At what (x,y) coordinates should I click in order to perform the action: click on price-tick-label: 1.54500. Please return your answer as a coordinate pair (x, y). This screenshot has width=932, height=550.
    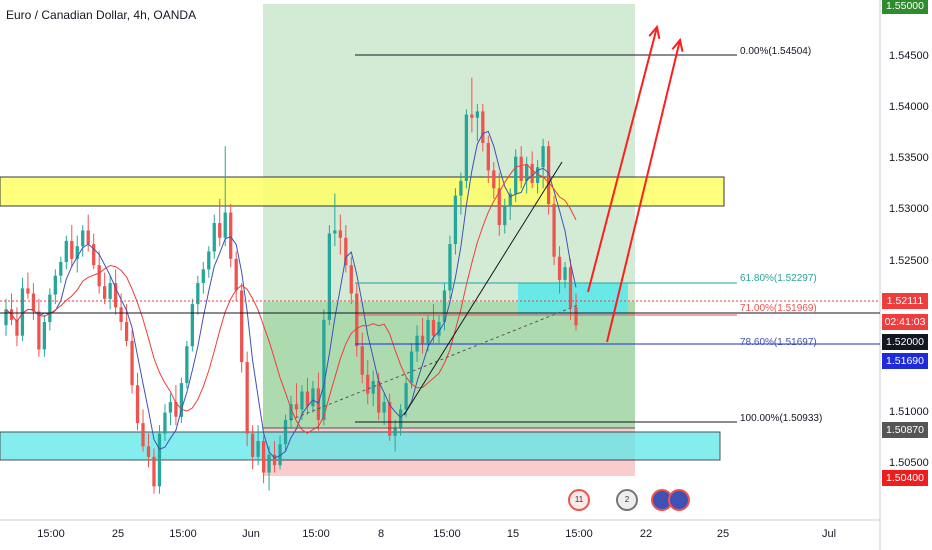
    Looking at the image, I should click on (909, 56).